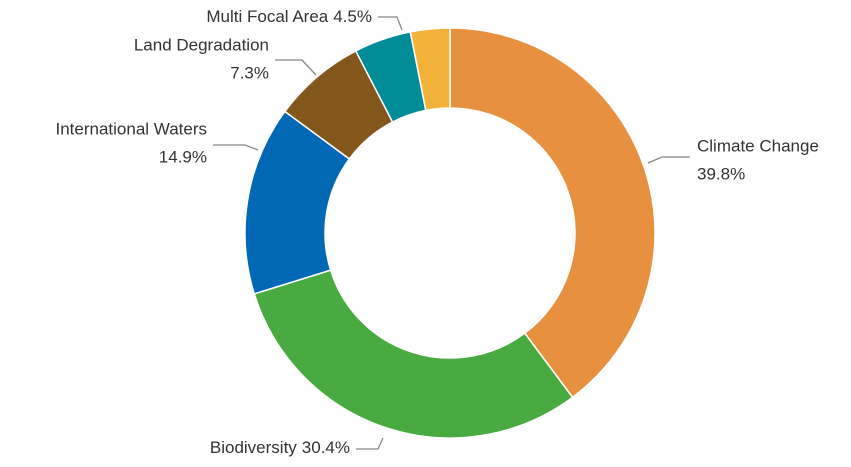  I want to click on slice-value-label: 7.3%, so click(249, 72).